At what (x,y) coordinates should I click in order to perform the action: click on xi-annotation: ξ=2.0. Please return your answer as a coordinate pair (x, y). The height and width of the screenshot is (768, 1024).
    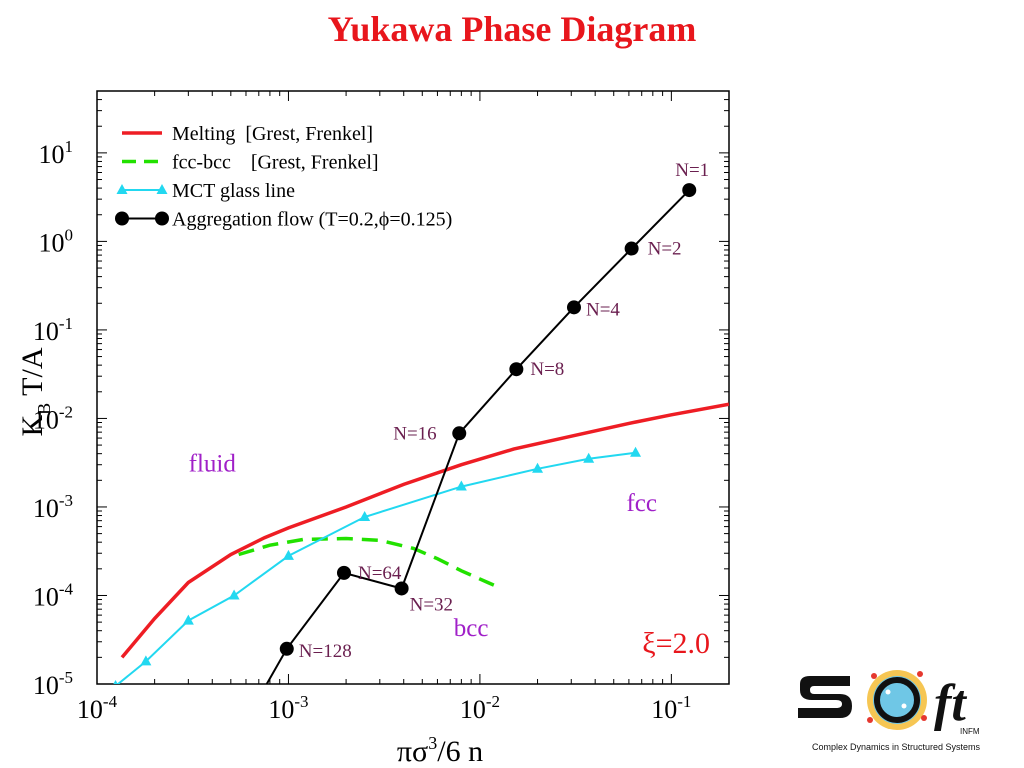
    Looking at the image, I should click on (676, 643).